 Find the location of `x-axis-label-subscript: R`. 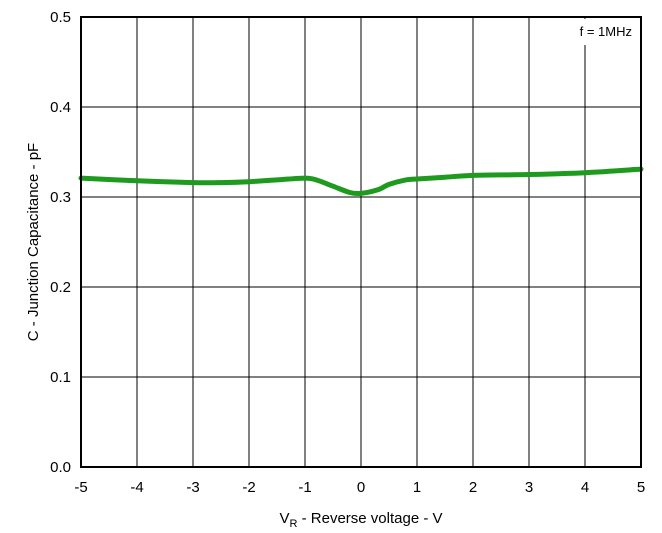

x-axis-label-subscript: R is located at coordinates (294, 524).